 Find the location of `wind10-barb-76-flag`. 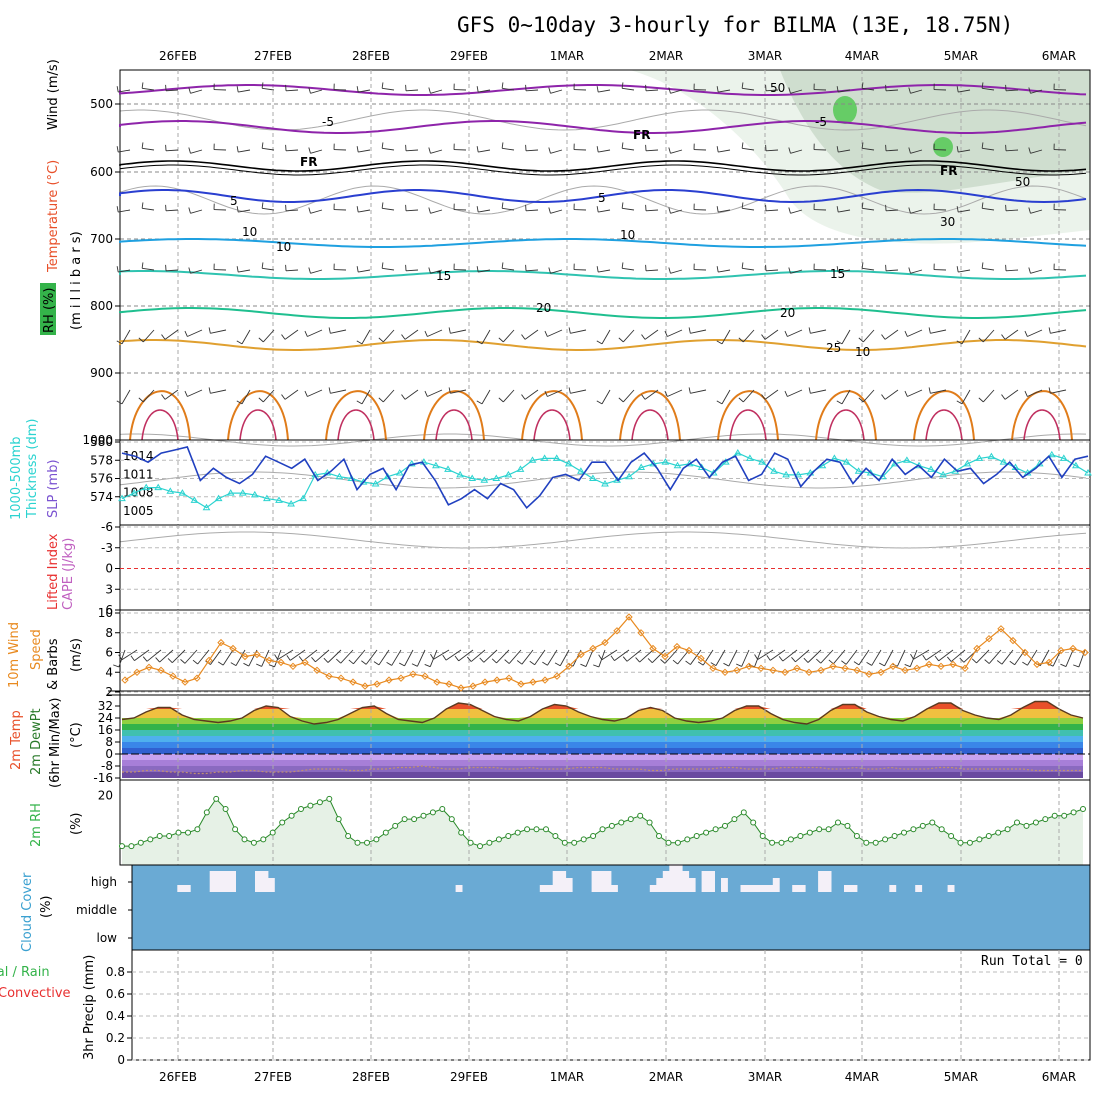

wind10-barb-76-flag is located at coordinates (1025, 663).